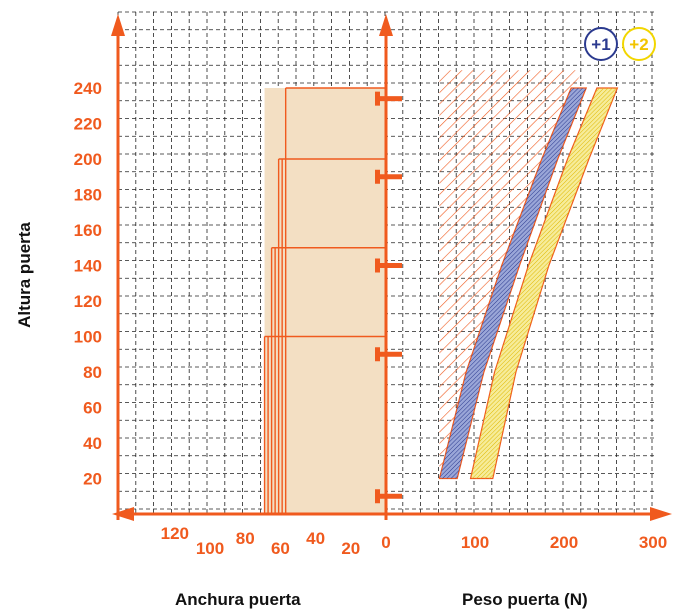 This screenshot has width=677, height=613. I want to click on x-tick-labels-weight: 100 200 300, so click(564, 542).